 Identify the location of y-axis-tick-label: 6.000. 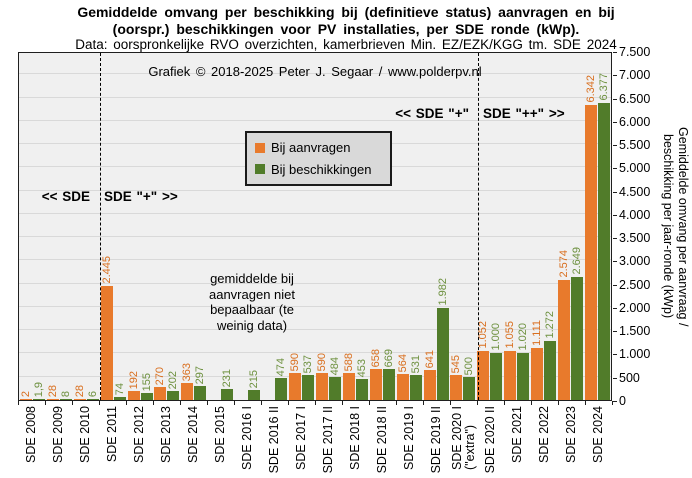
(635, 121).